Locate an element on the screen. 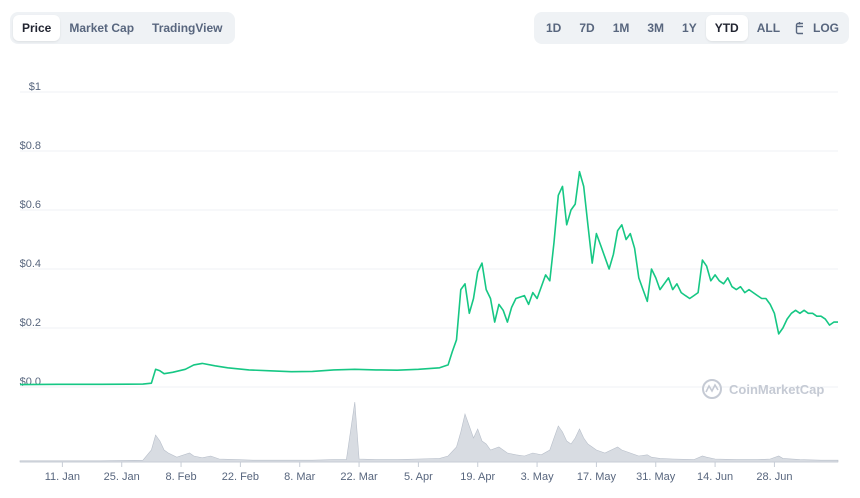  x-tick-label: 3. May is located at coordinates (538, 477).